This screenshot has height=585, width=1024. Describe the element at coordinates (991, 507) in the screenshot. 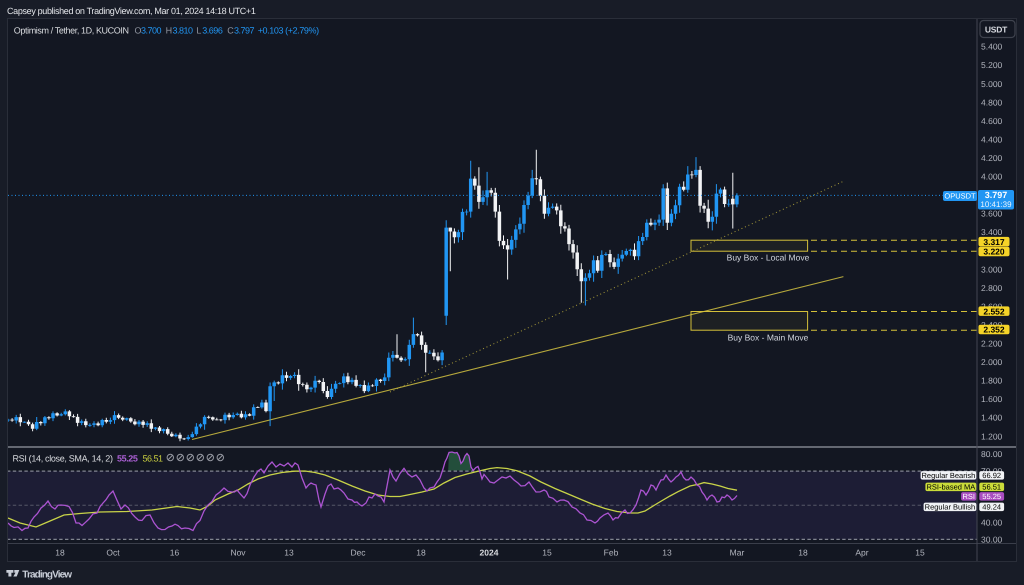

I see `svg-text: 49.24` at that location.